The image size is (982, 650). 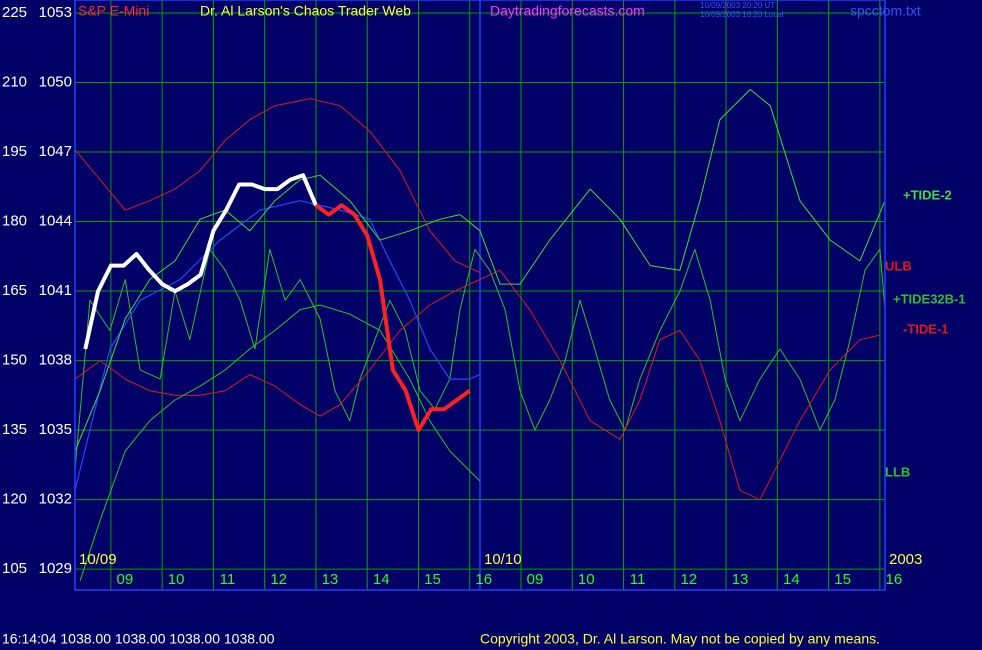 I want to click on y-tick-label: 1029, so click(x=55, y=568).